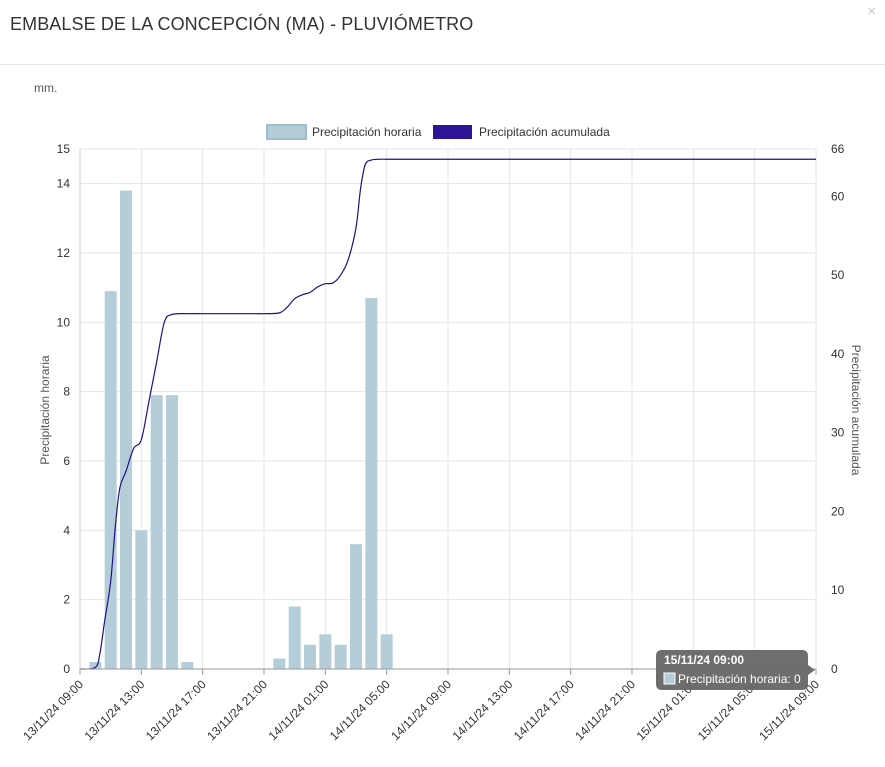 The image size is (885, 767). I want to click on x-tick-label: 13/11/24 13:00, so click(115, 710).